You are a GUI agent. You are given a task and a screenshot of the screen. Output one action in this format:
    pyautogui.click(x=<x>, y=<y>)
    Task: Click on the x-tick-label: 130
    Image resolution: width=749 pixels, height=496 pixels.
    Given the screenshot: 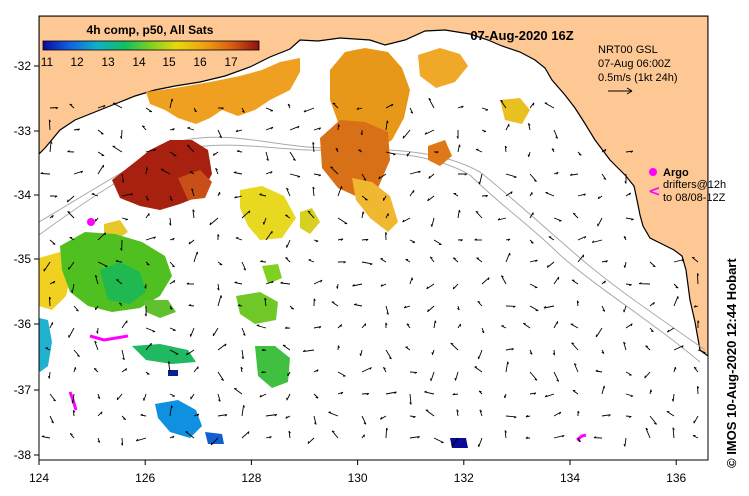 What is the action you would take?
    pyautogui.click(x=358, y=478)
    